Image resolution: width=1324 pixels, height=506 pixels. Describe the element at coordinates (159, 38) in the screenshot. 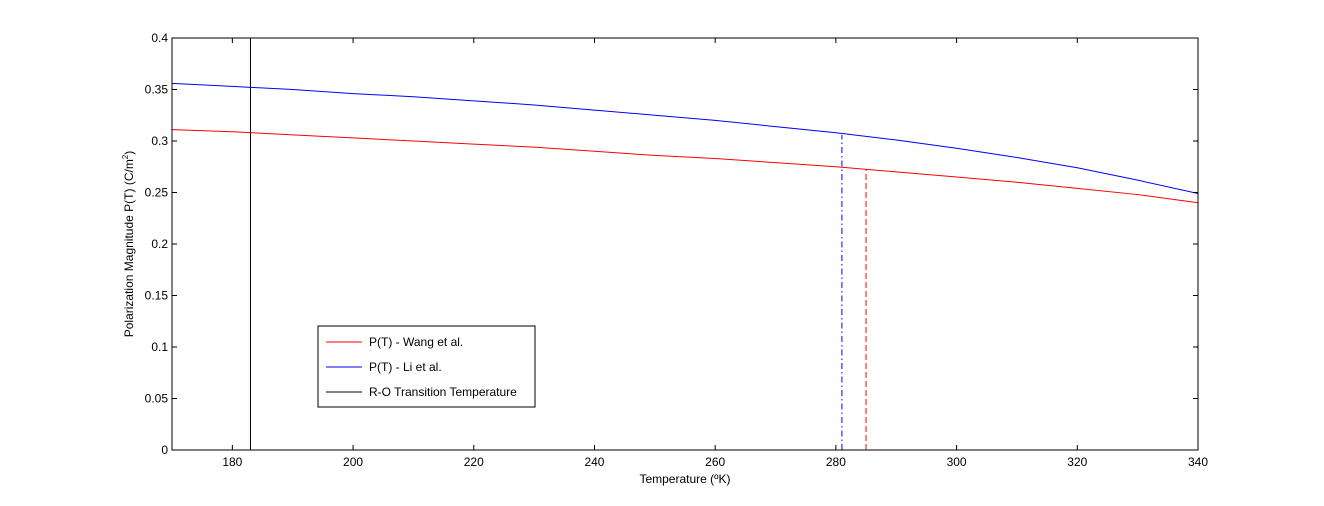

I see `y-tick-label: 0.4` at that location.